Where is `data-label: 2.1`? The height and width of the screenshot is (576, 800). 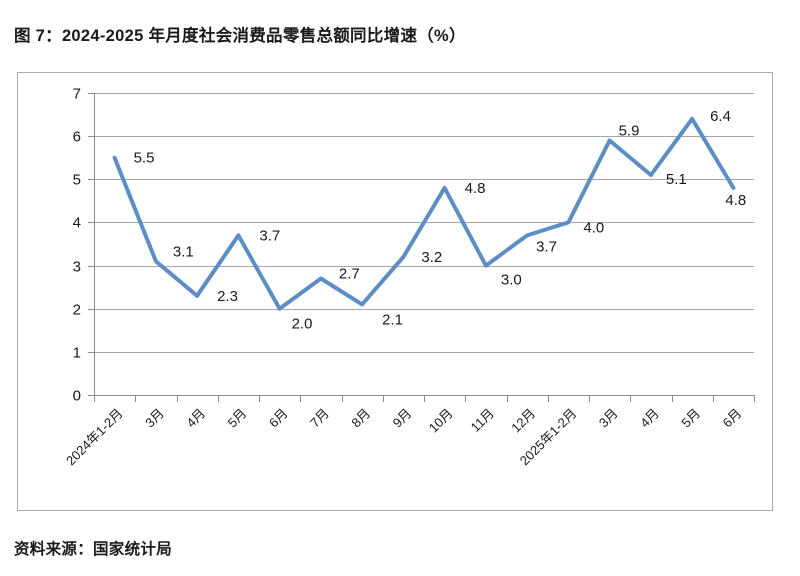 data-label: 2.1 is located at coordinates (392, 319).